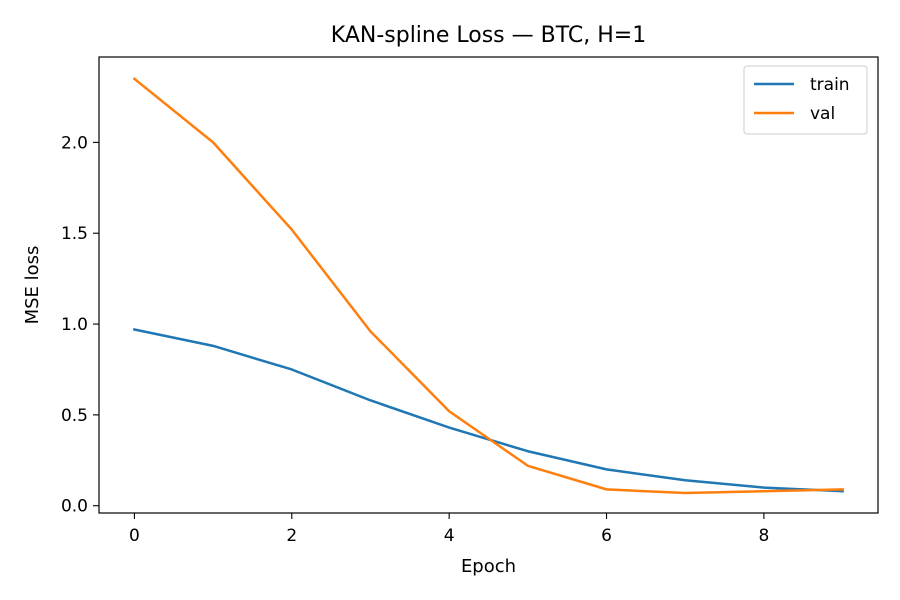  I want to click on y-axis-ticks: 0.0 0.5 1.0 1.5 2.0, so click(80, 325).